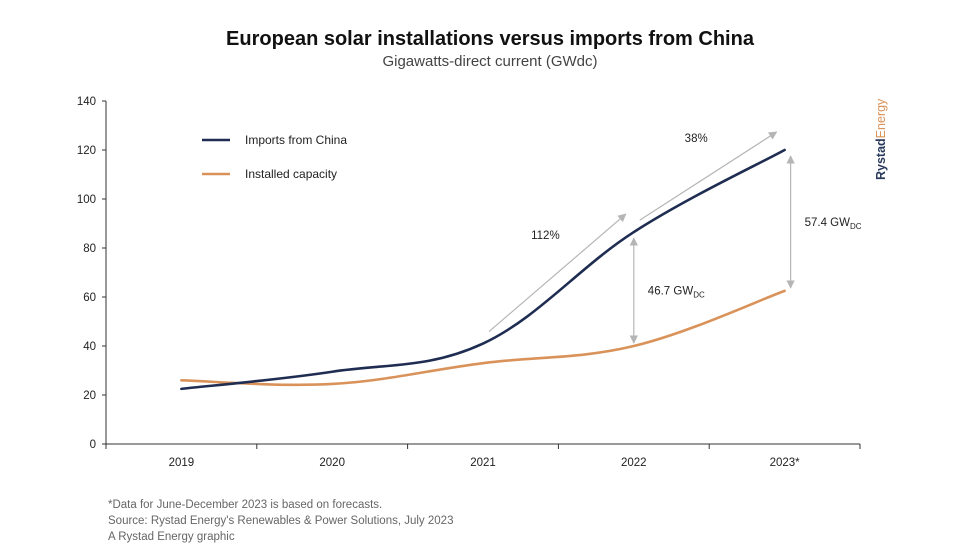 Image resolution: width=980 pixels, height=551 pixels. What do you see at coordinates (785, 463) in the screenshot?
I see `x-tick-label: 2023*` at bounding box center [785, 463].